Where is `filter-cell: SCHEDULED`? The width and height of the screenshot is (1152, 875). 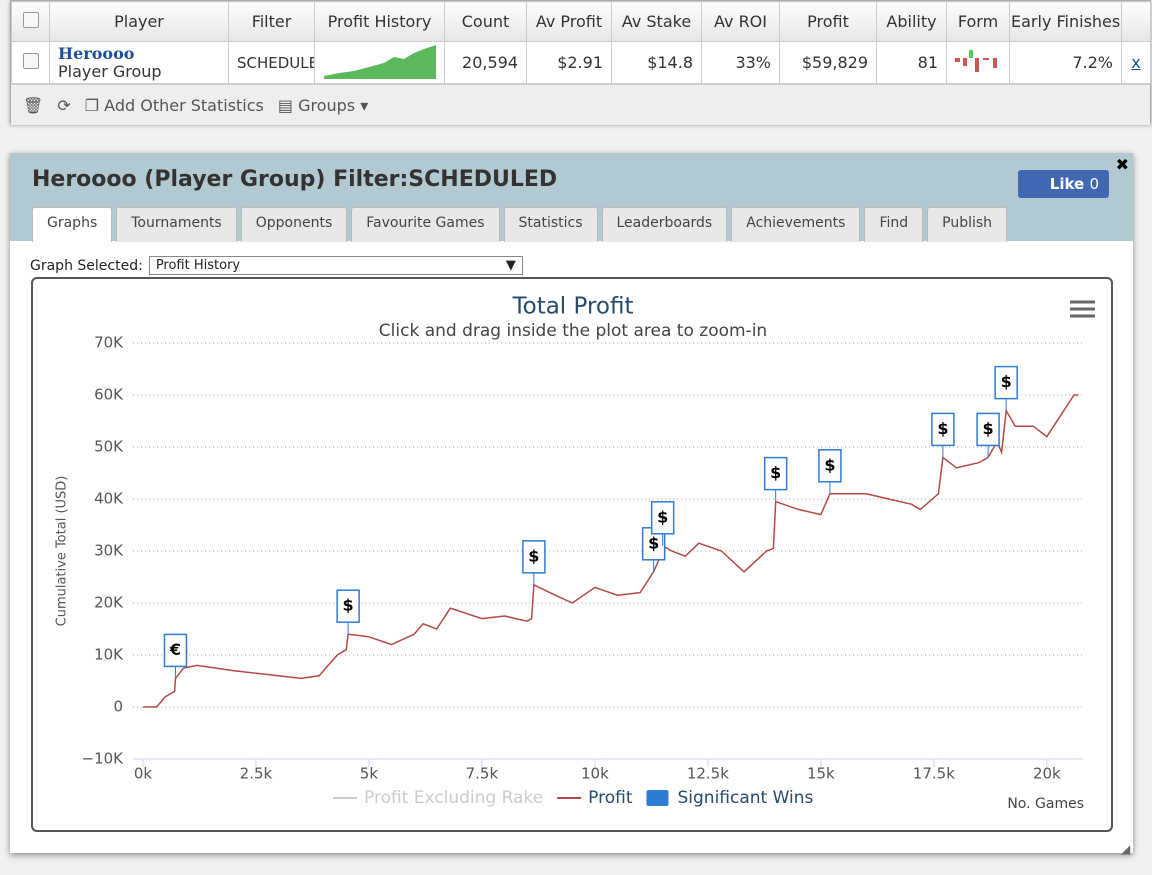
filter-cell: SCHEDULED is located at coordinates (271, 62).